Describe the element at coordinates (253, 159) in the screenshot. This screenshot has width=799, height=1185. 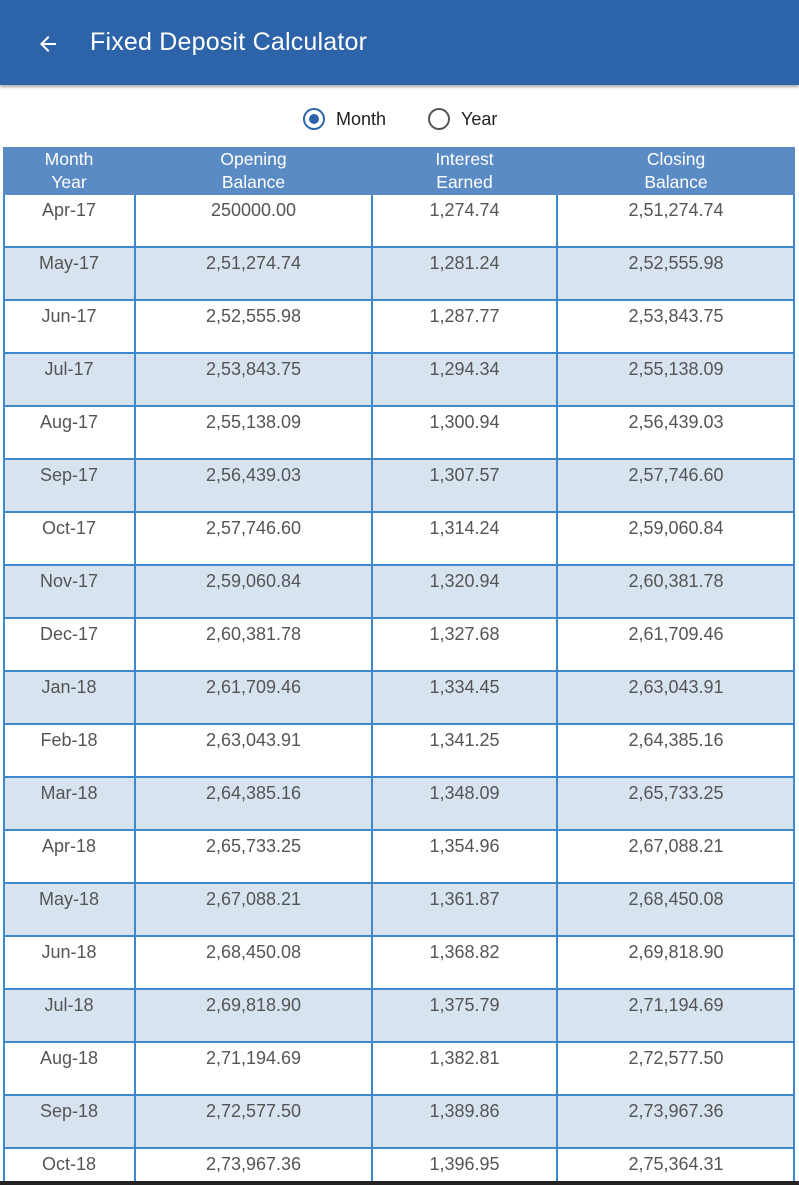
I see `header-line: Opening` at that location.